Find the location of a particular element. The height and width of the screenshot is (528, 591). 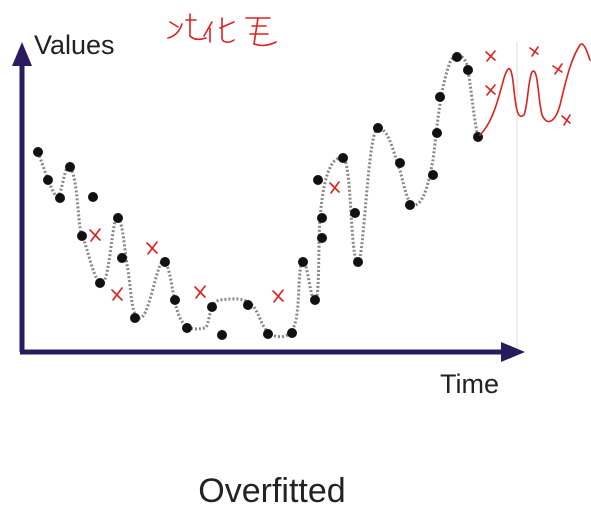

x-axis-label: Time is located at coordinates (469, 384).